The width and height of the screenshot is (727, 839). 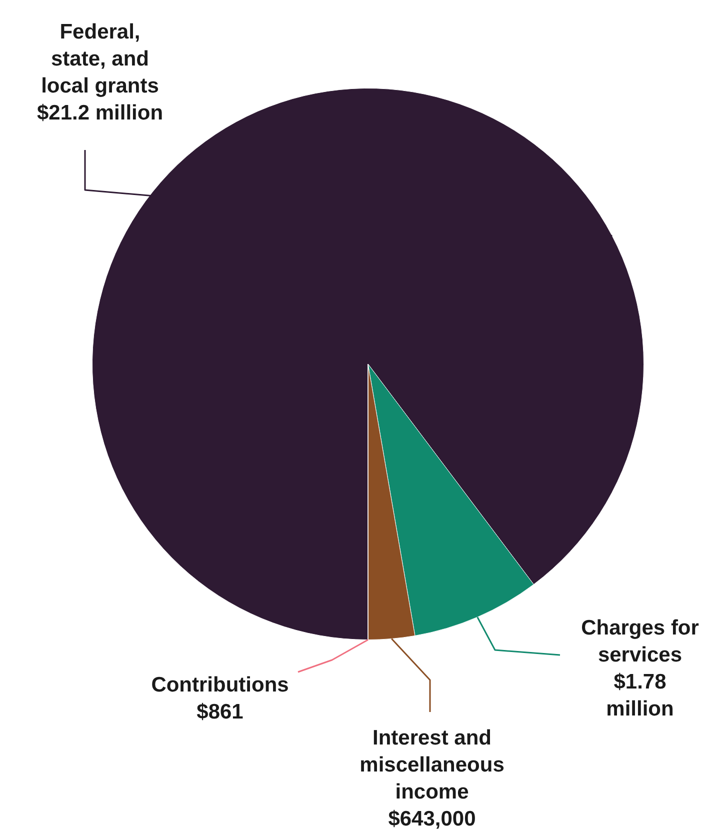 I want to click on data-label: $643,000, so click(x=432, y=818).